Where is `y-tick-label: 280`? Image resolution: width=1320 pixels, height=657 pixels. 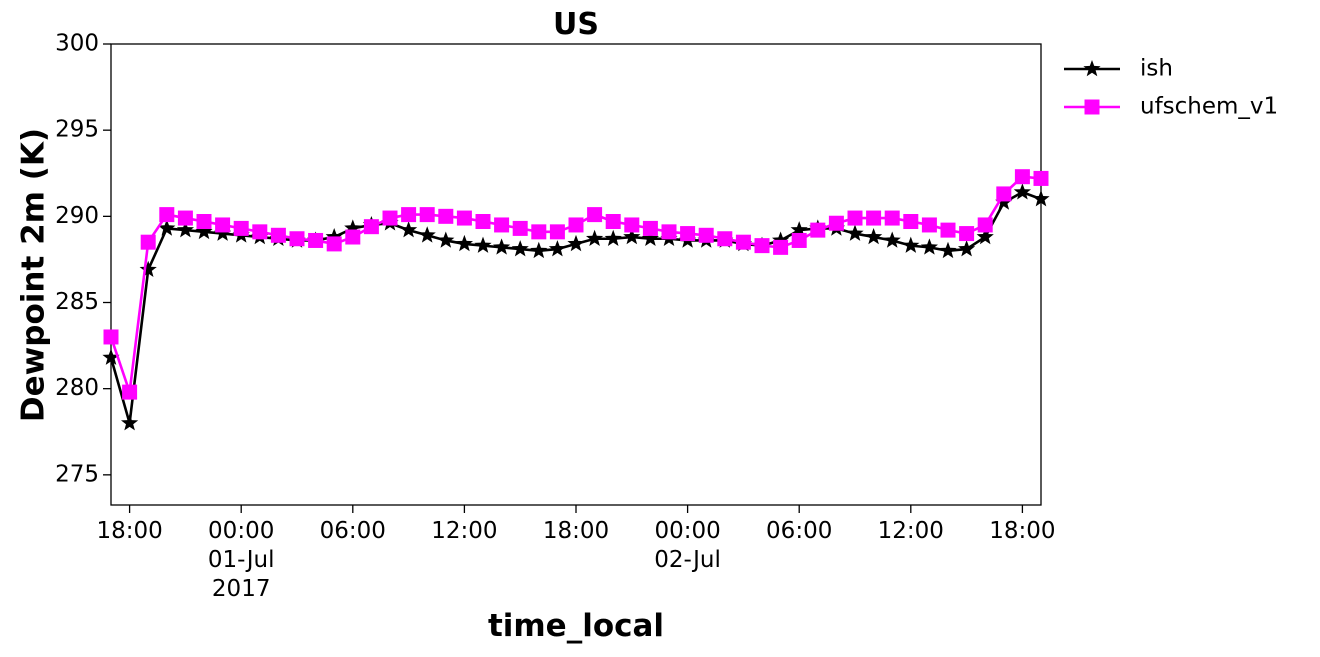
y-tick-label: 280 is located at coordinates (77, 388).